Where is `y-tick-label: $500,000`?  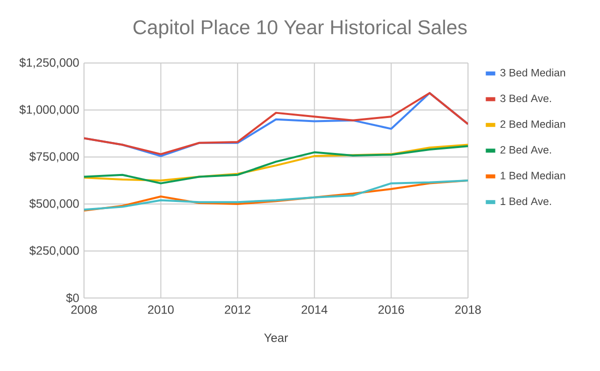 y-tick-label: $500,000 is located at coordinates (54, 204).